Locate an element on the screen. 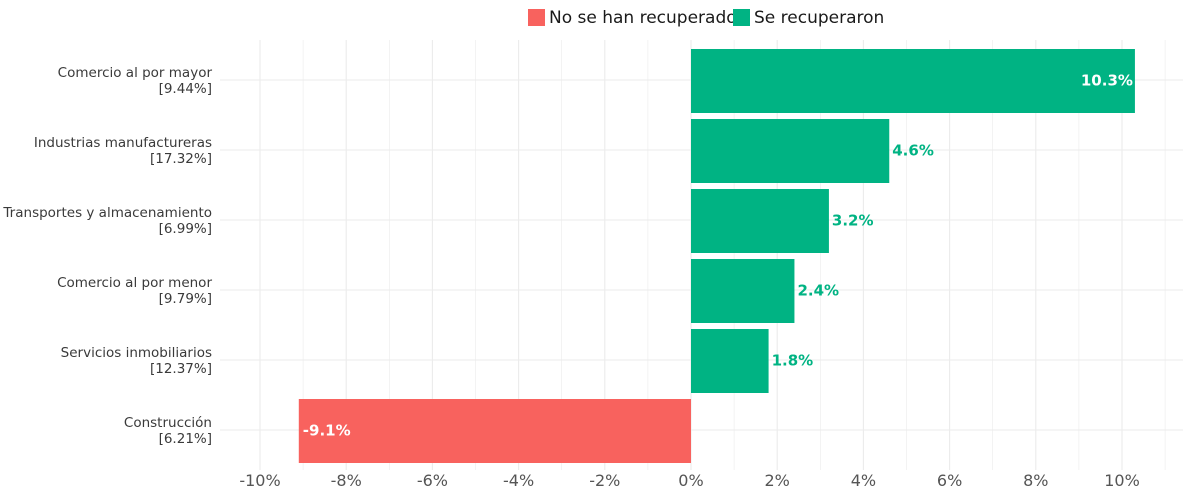 The height and width of the screenshot is (492, 1183). category-share: [12.37%] is located at coordinates (181, 369).